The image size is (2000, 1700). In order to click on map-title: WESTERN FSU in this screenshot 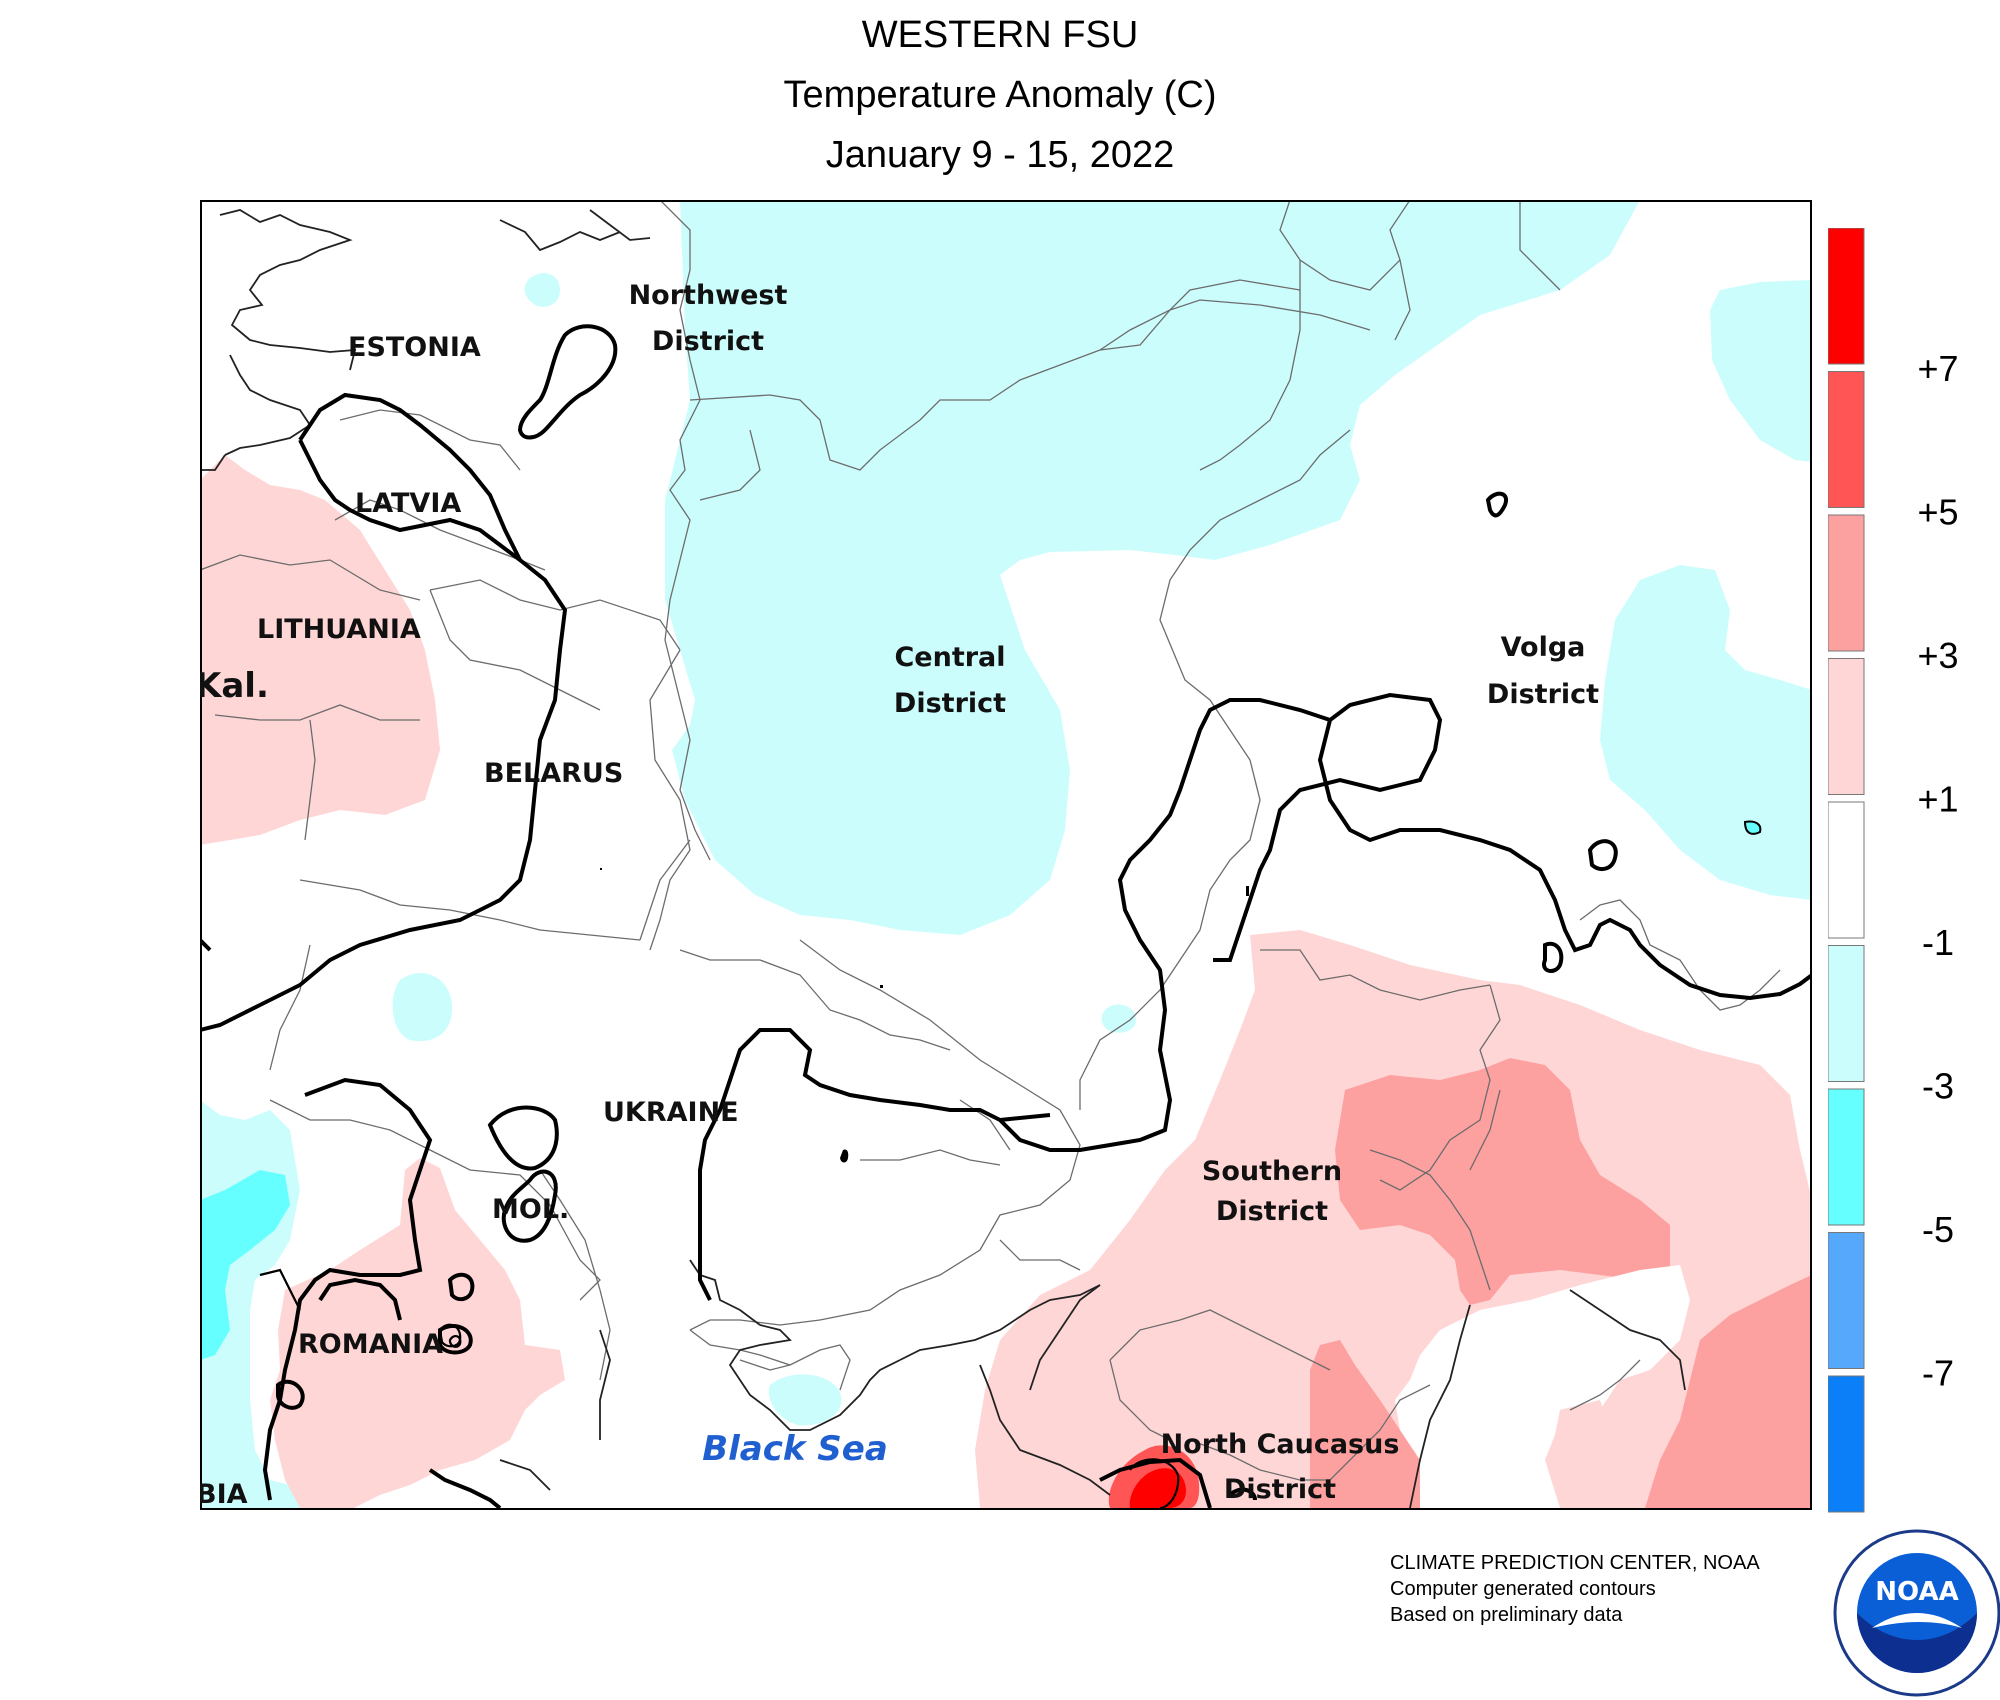, I will do `click(1000, 35)`.